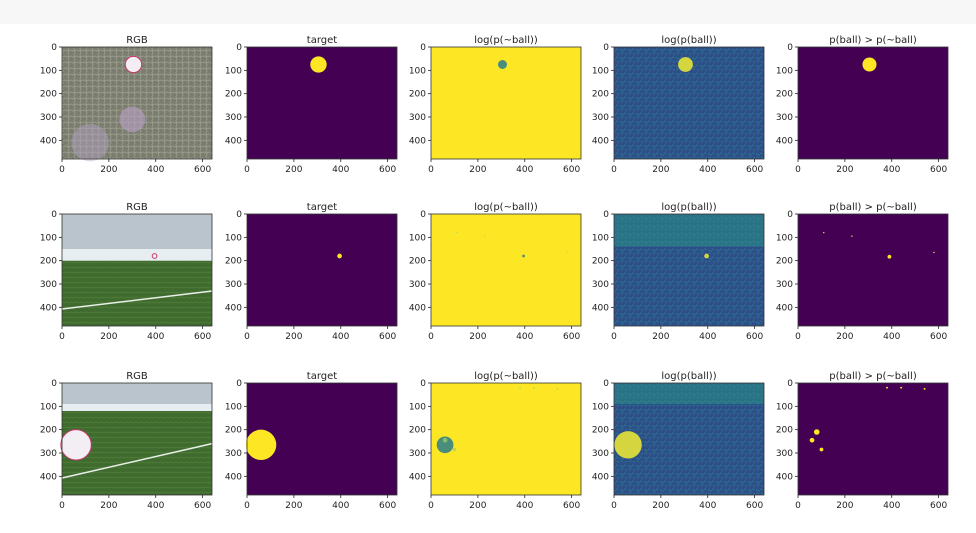 The image size is (976, 533). I want to click on panel-r1-c3: log(p(~ball)) 0 200 400 600 0 100 200 300 400, so click(495, 105).